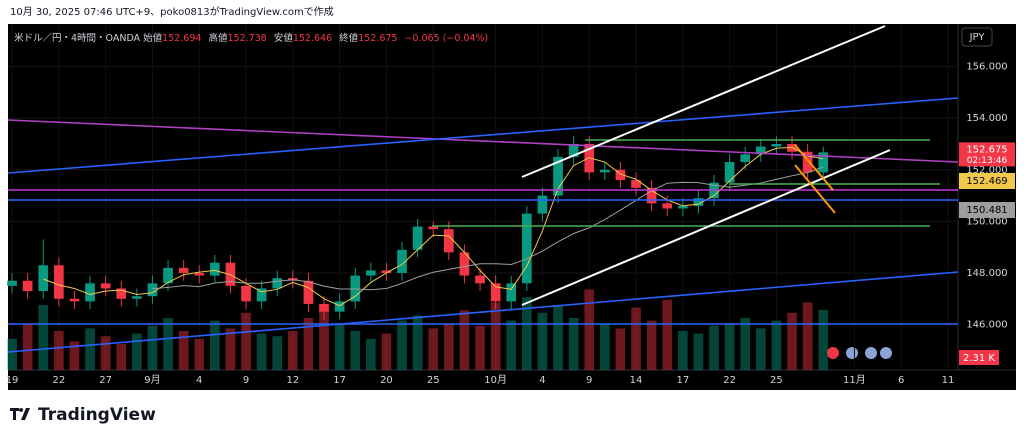 This screenshot has height=441, width=1024. What do you see at coordinates (292, 380) in the screenshot?
I see `x-tick-label: 12` at bounding box center [292, 380].